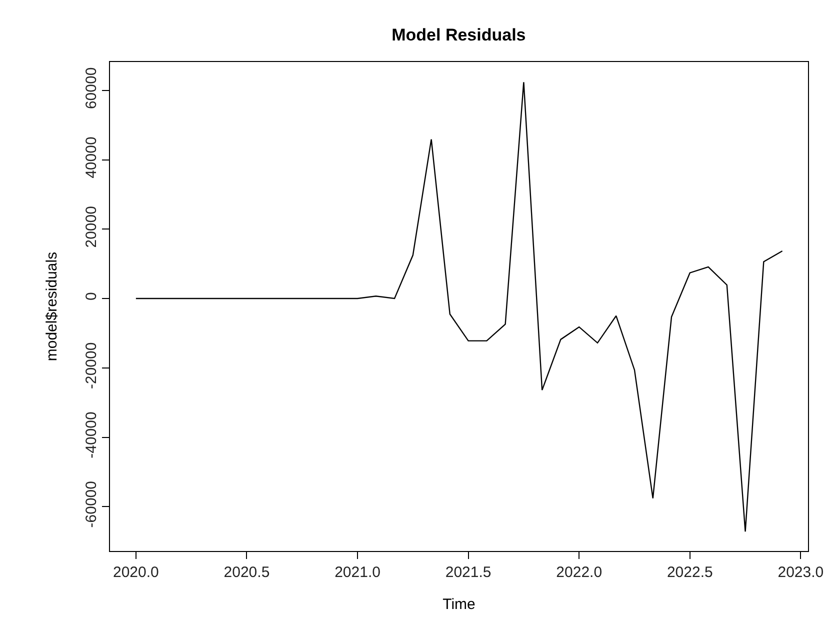 The width and height of the screenshot is (834, 630). I want to click on y-tick-label: 60000, so click(91, 88).